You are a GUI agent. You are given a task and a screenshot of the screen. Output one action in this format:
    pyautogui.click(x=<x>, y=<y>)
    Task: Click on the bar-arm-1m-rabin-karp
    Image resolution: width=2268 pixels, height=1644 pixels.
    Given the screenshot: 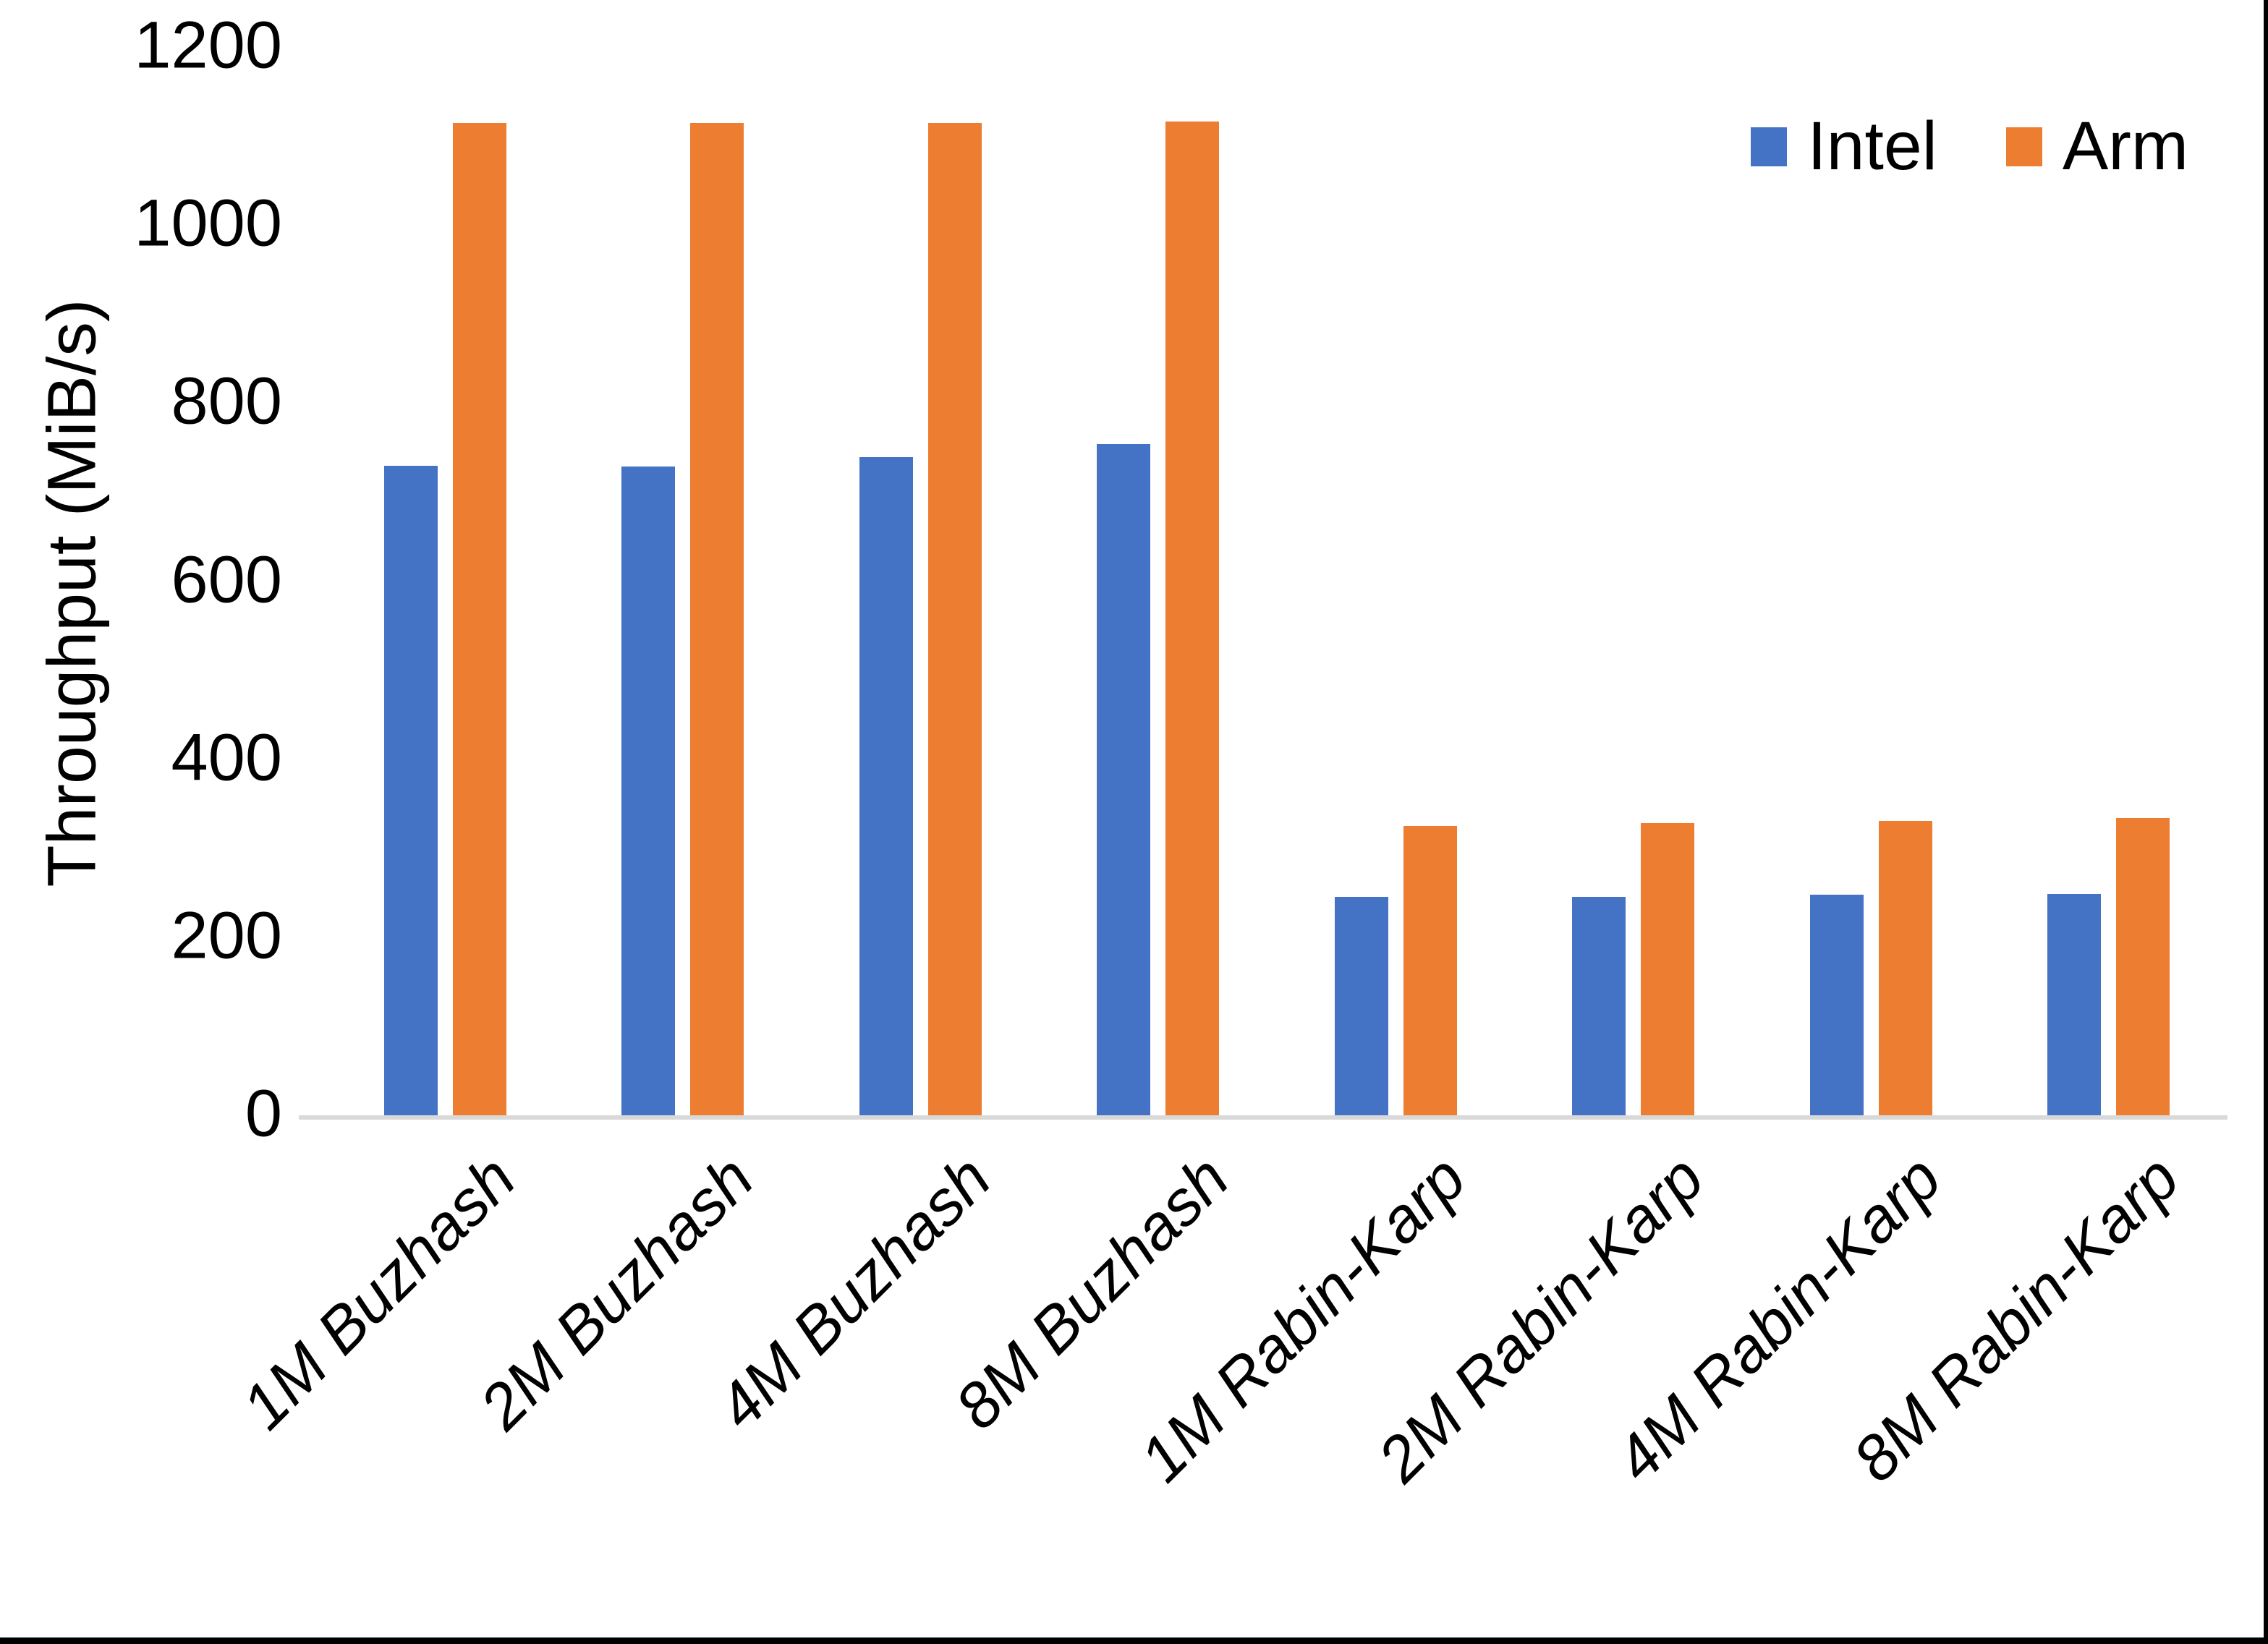 What is the action you would take?
    pyautogui.click(x=1430, y=970)
    